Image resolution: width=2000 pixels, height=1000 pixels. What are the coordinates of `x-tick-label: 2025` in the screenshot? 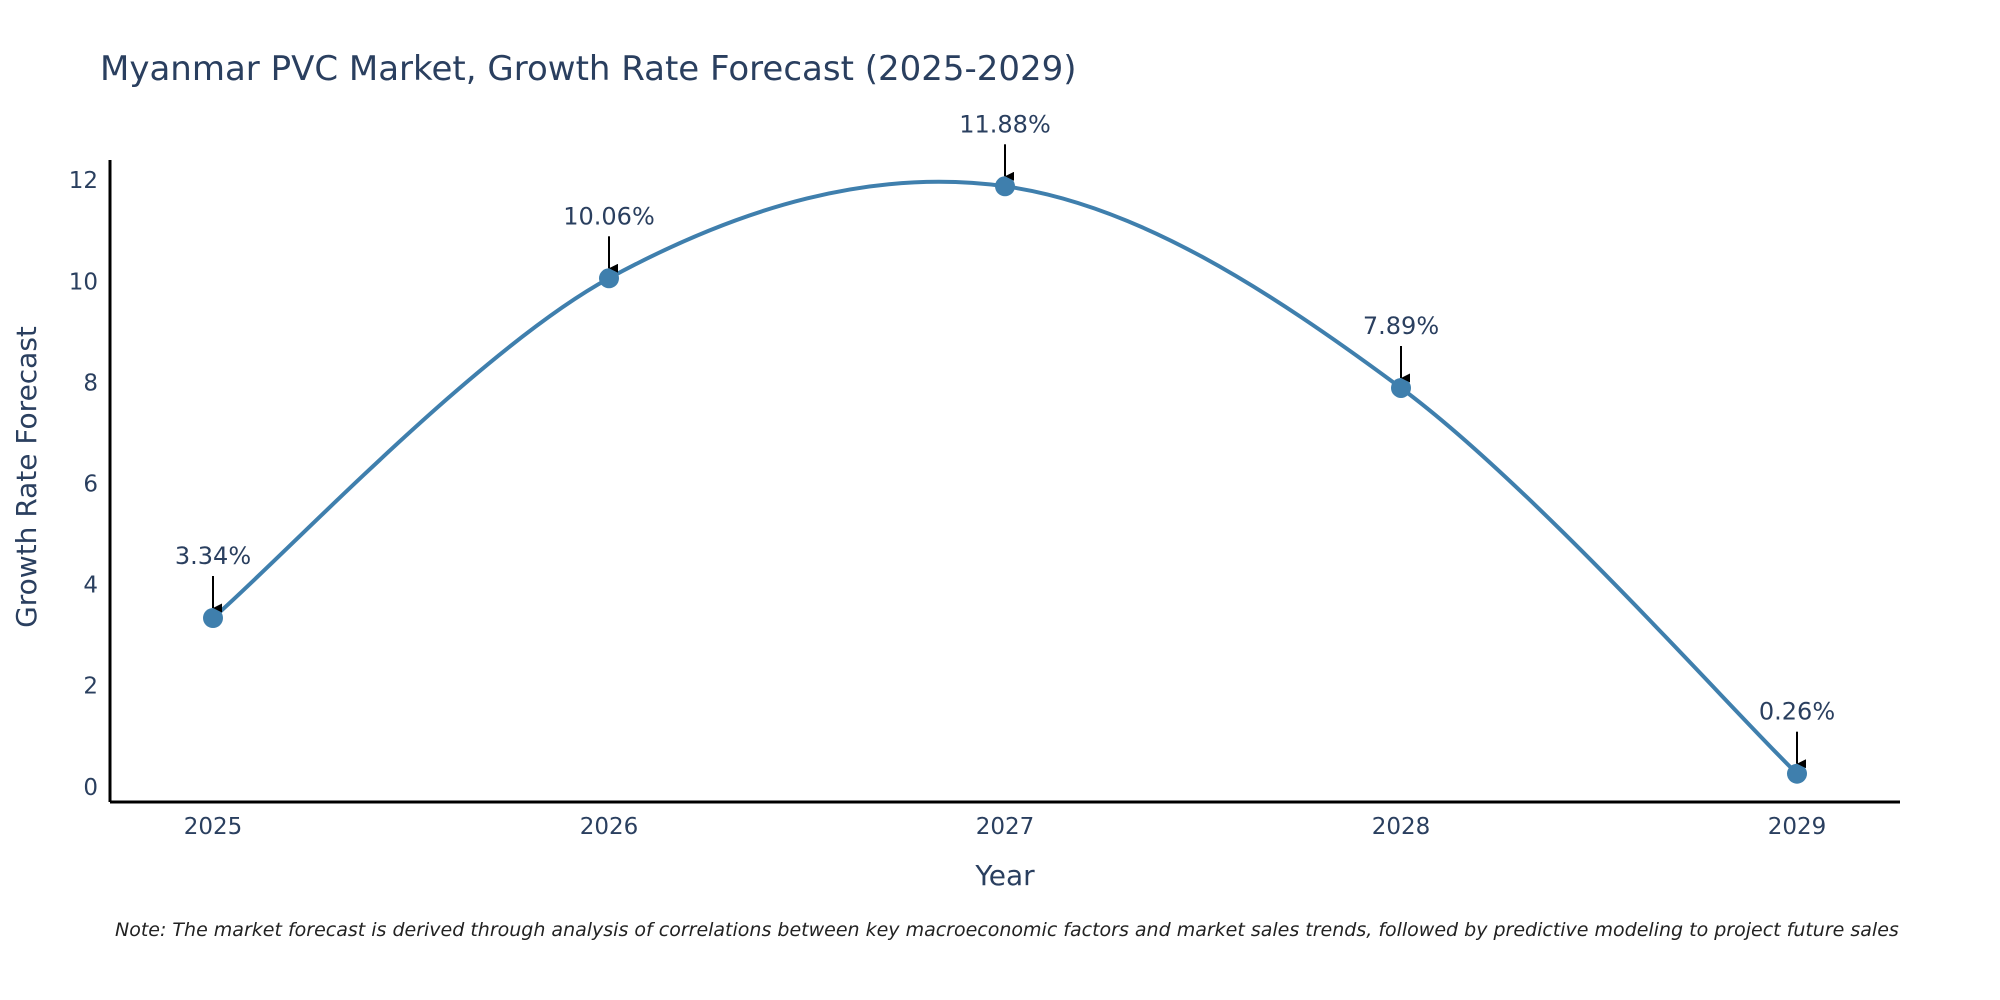 It's located at (213, 827).